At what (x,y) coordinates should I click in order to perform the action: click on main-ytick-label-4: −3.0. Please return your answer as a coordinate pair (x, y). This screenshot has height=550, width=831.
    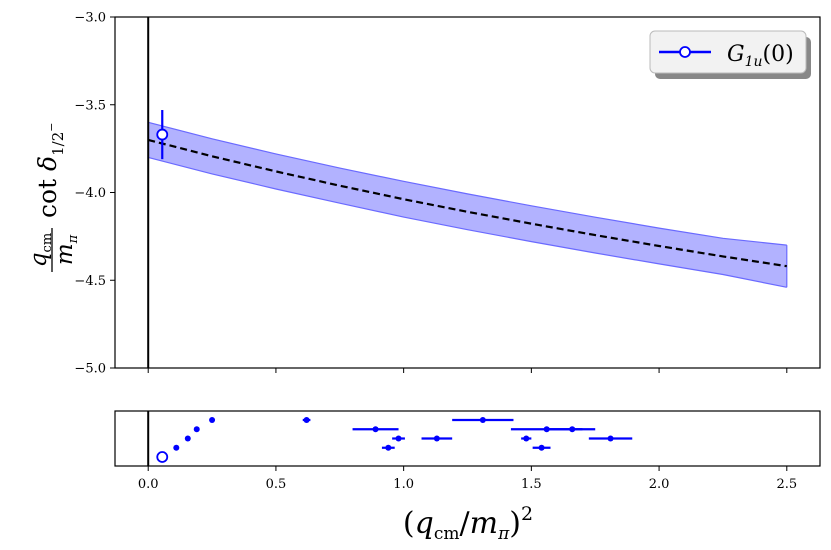
    Looking at the image, I should click on (90, 18).